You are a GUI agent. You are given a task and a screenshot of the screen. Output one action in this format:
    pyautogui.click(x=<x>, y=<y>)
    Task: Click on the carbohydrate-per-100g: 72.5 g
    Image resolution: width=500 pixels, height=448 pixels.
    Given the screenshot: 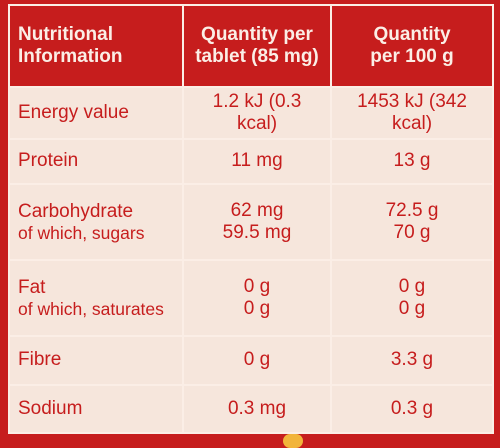 What is the action you would take?
    pyautogui.click(x=412, y=210)
    